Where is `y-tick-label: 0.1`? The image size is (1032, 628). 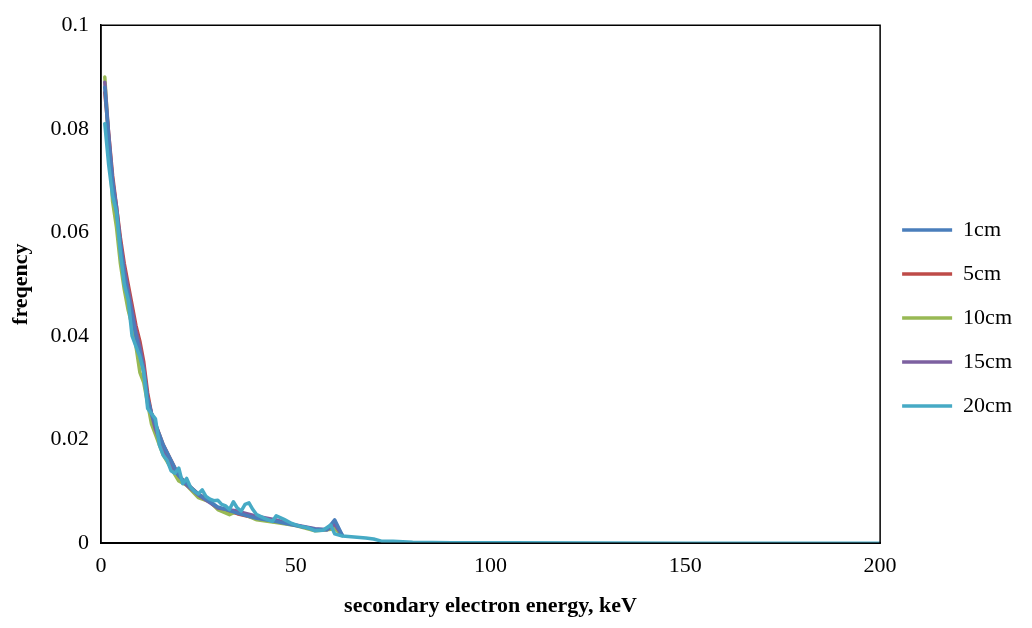
y-tick-label: 0.1 is located at coordinates (75, 23).